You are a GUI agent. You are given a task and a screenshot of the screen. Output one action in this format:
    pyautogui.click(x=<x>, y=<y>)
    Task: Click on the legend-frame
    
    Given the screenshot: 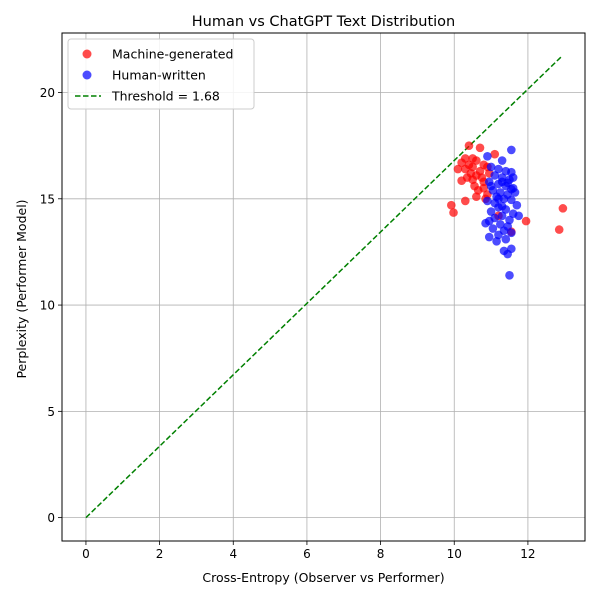 What is the action you would take?
    pyautogui.click(x=161, y=74)
    